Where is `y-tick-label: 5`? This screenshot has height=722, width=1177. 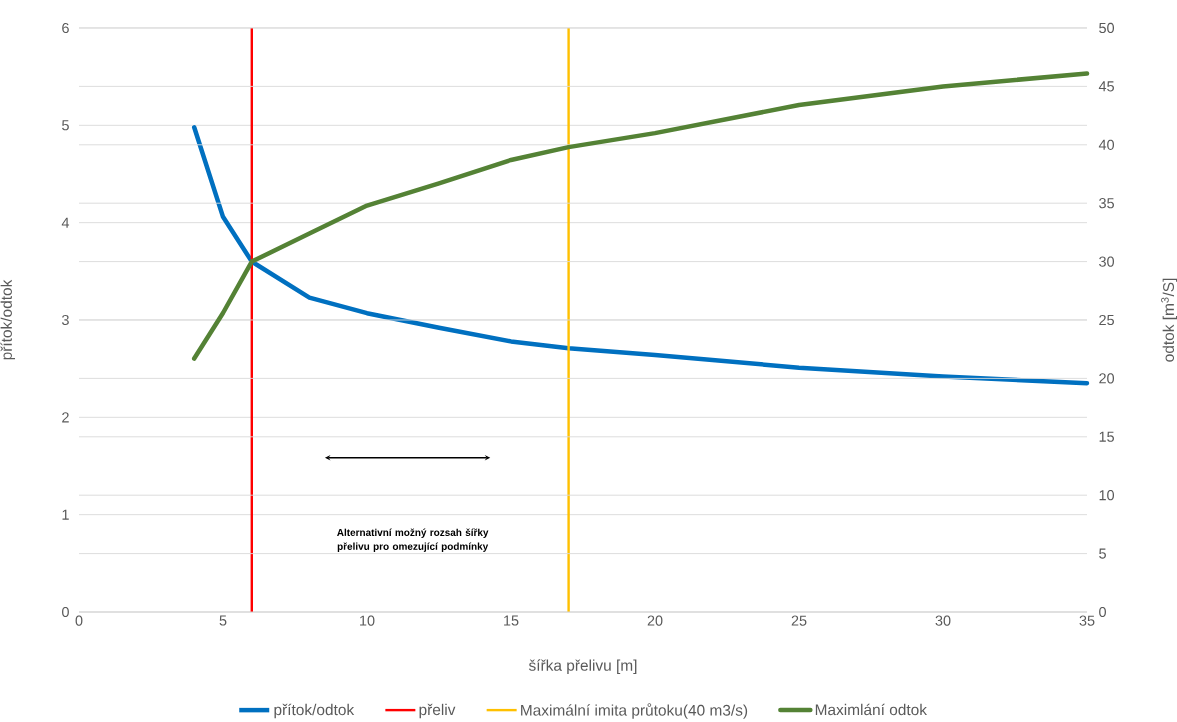
y-tick-label: 5 is located at coordinates (65, 125).